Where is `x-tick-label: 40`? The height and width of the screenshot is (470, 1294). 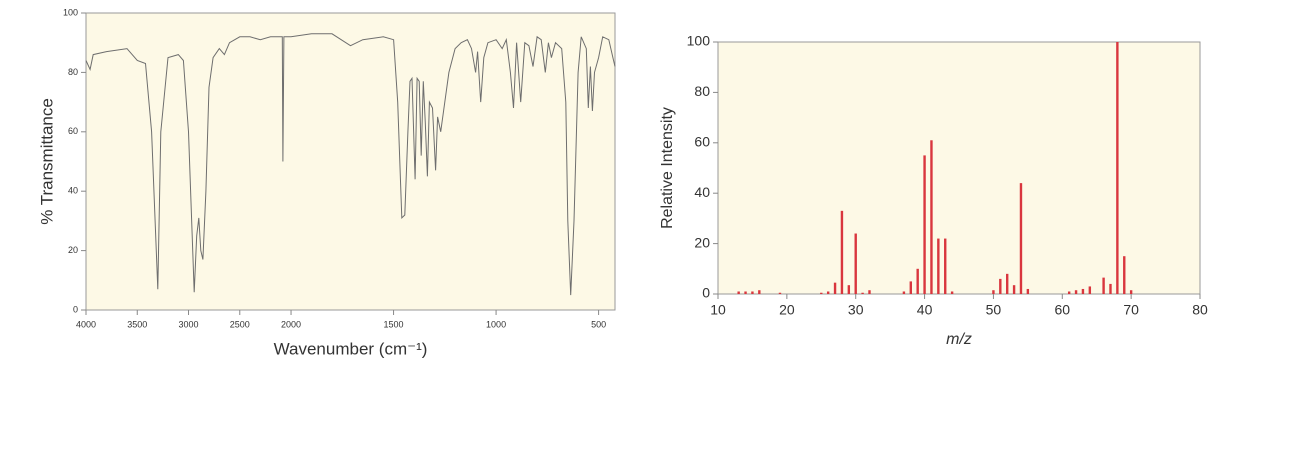 x-tick-label: 40 is located at coordinates (925, 309).